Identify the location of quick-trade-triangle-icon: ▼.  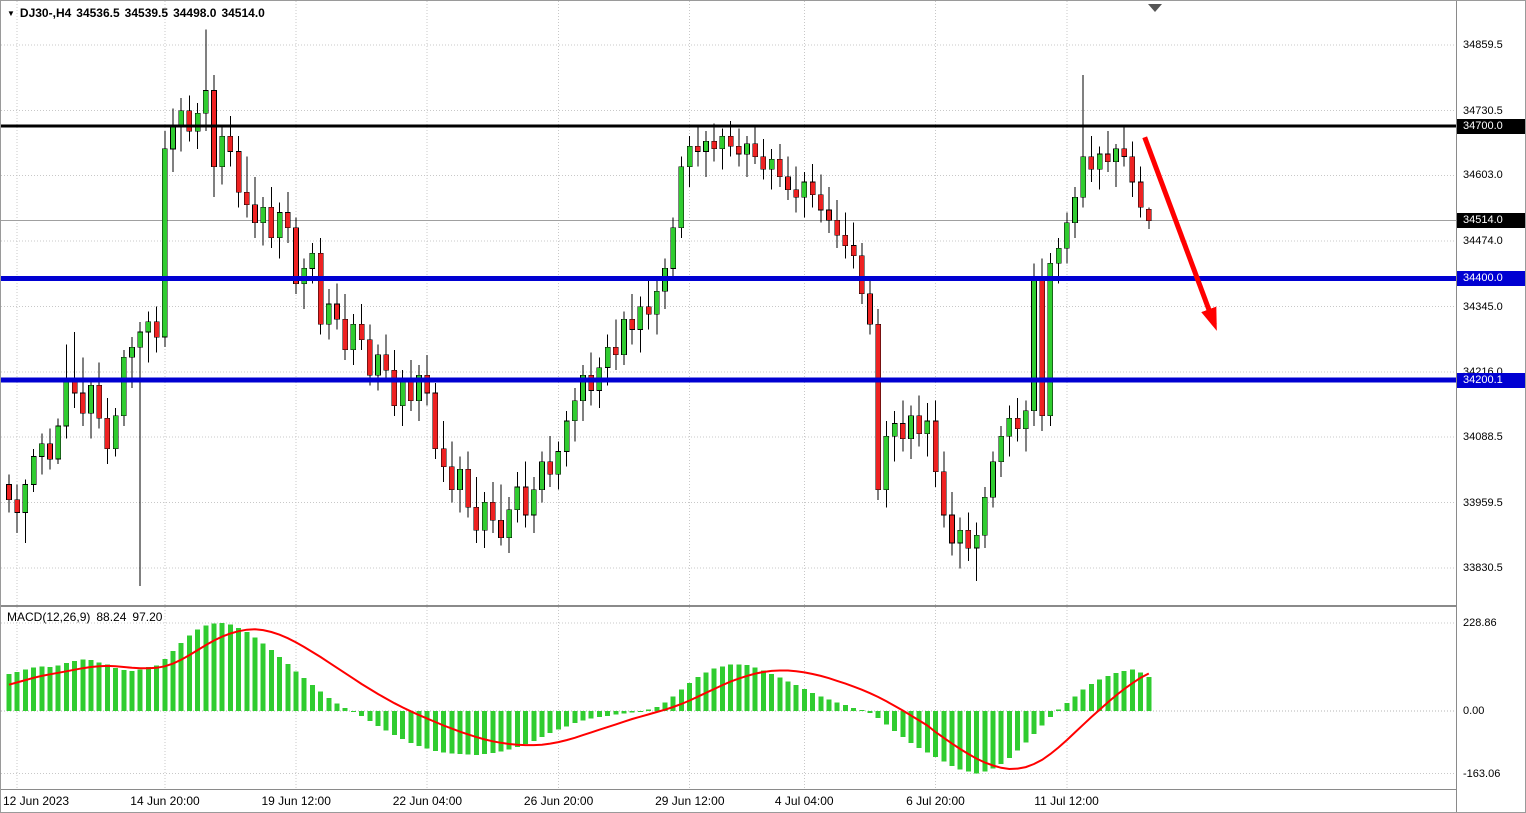
(11, 13).